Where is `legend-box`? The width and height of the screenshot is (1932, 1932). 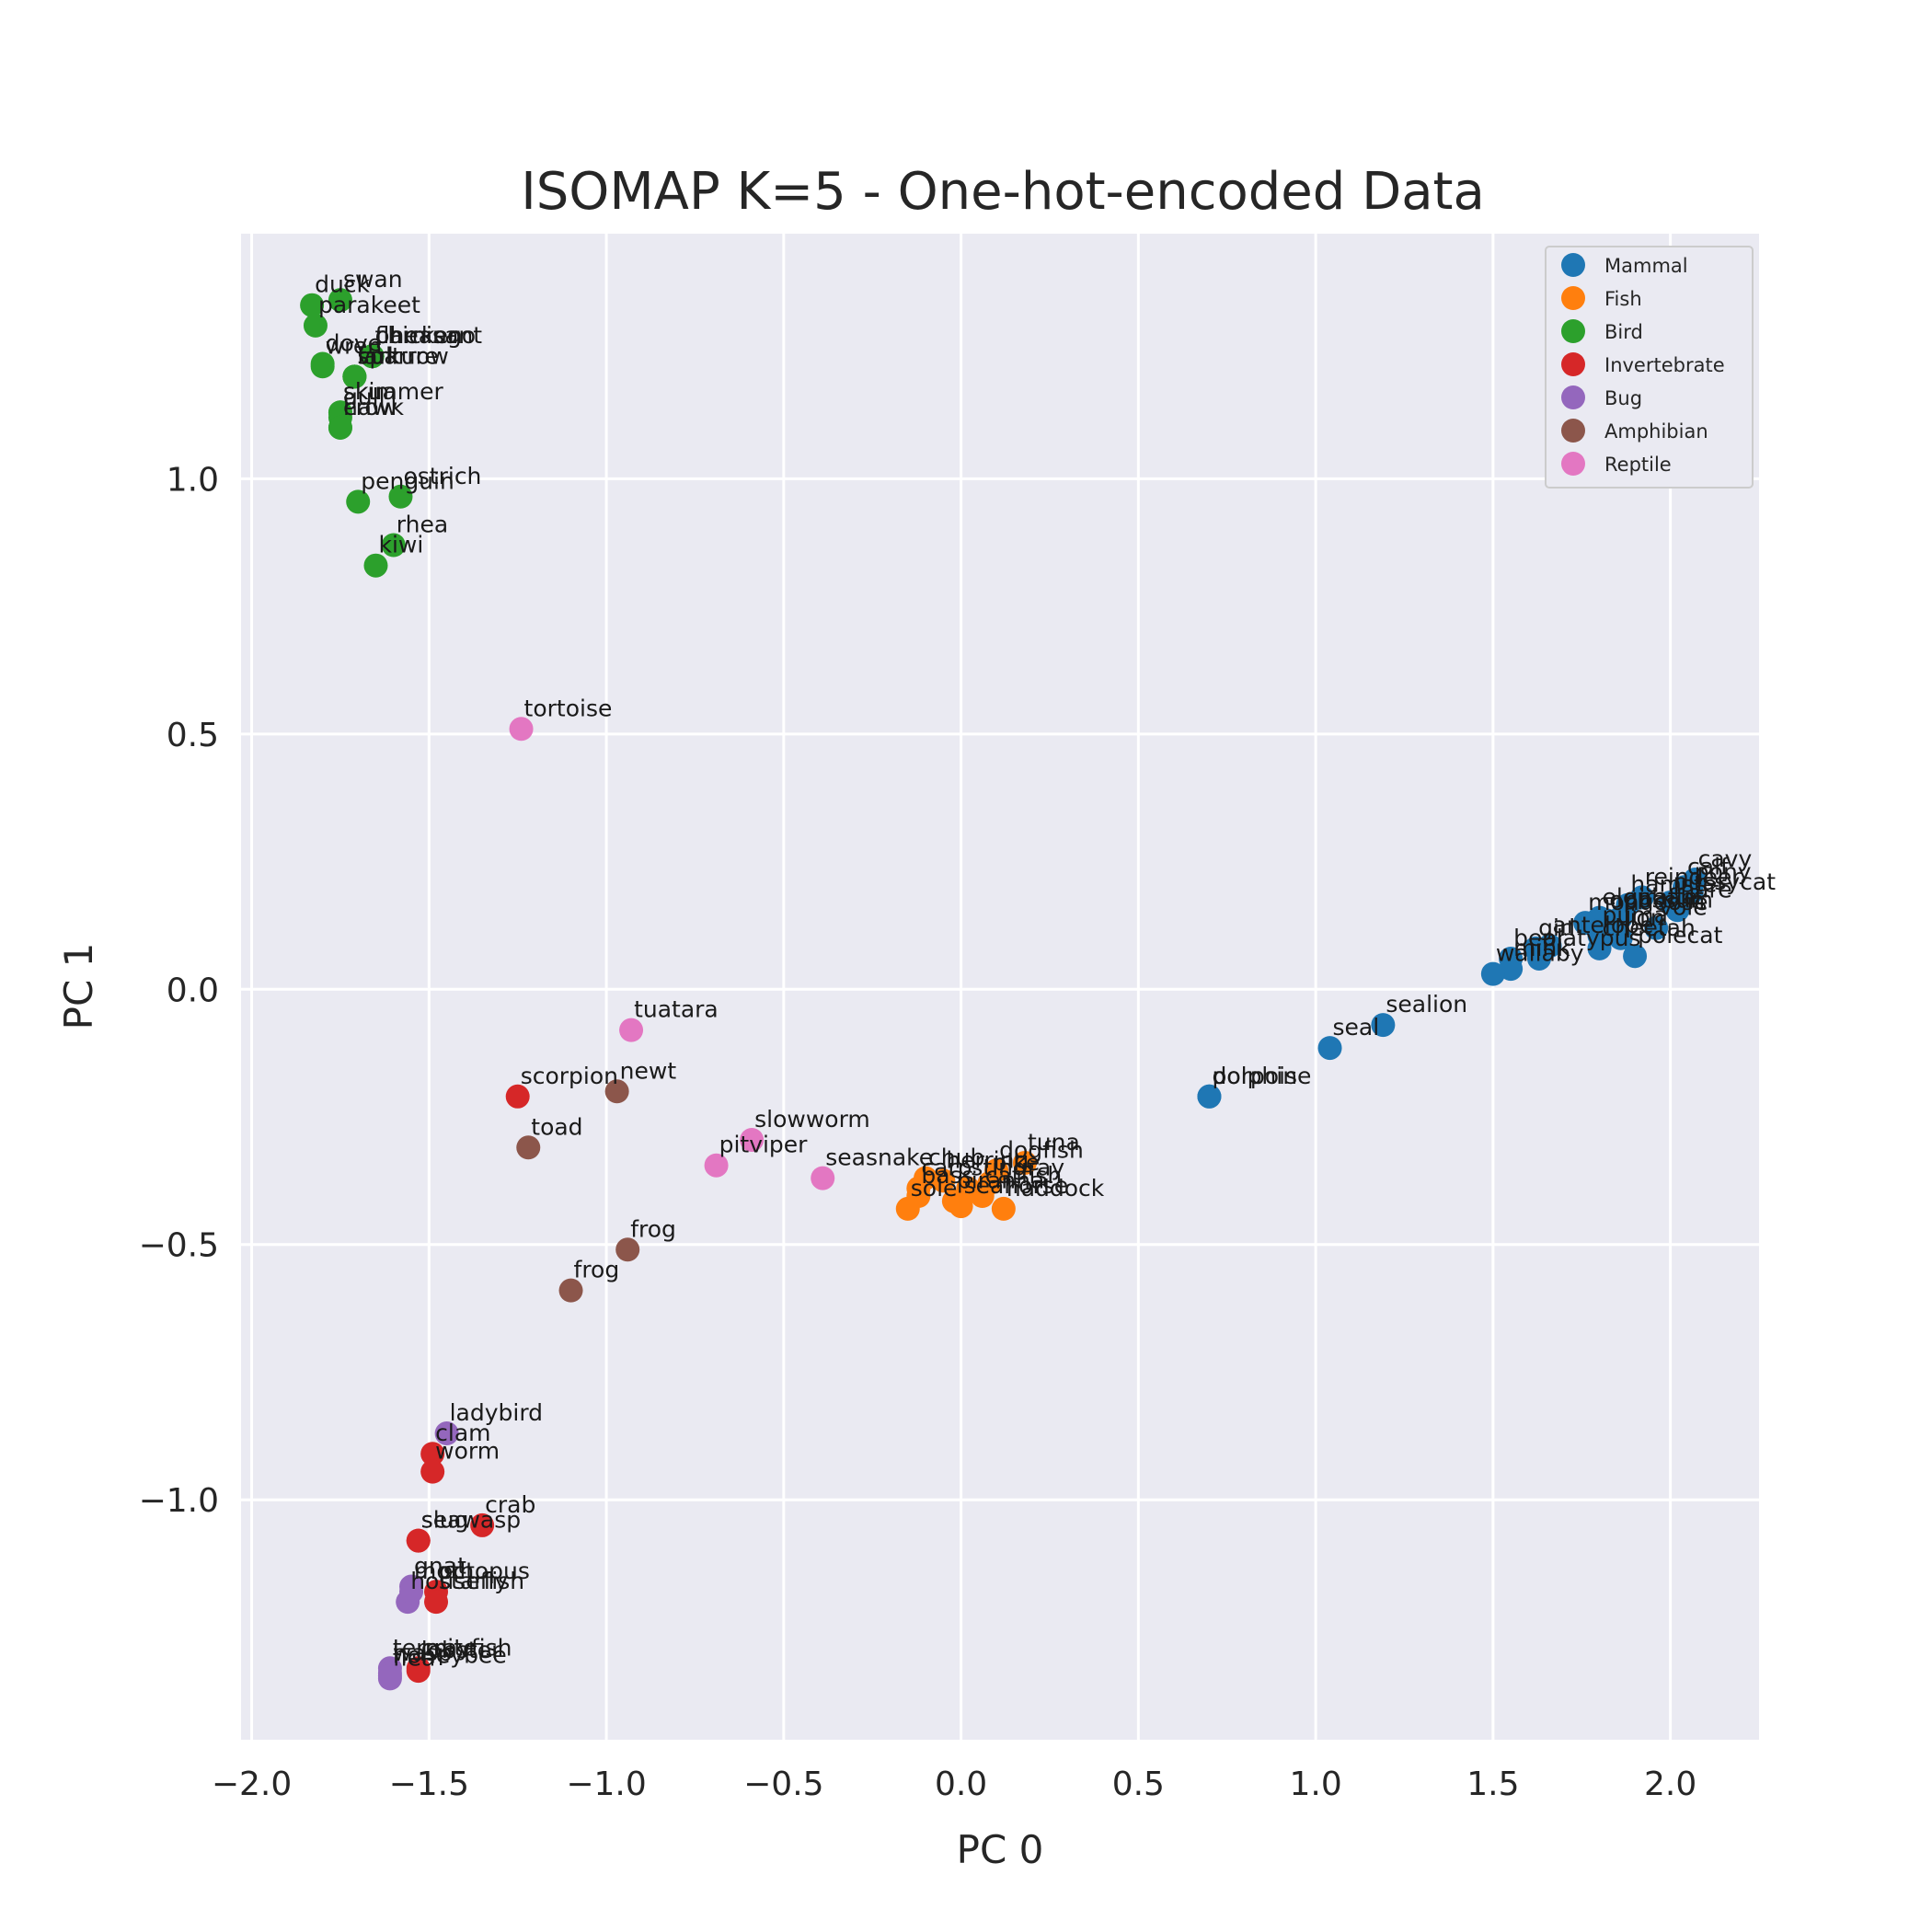 legend-box is located at coordinates (1649, 367).